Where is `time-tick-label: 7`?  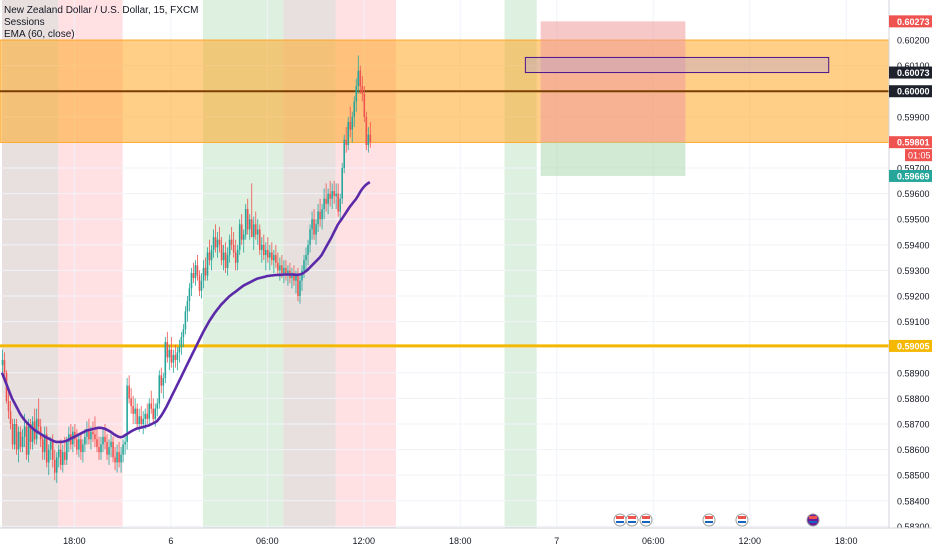 time-tick-label: 7 is located at coordinates (556, 541).